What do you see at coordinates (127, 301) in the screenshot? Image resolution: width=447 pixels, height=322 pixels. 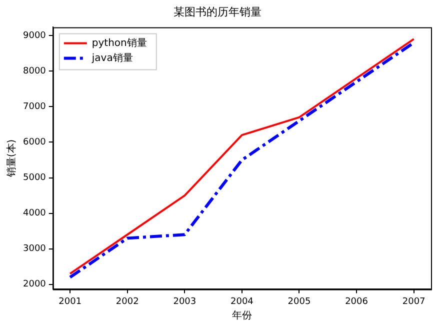 I see `x-tick-label: 2002` at bounding box center [127, 301].